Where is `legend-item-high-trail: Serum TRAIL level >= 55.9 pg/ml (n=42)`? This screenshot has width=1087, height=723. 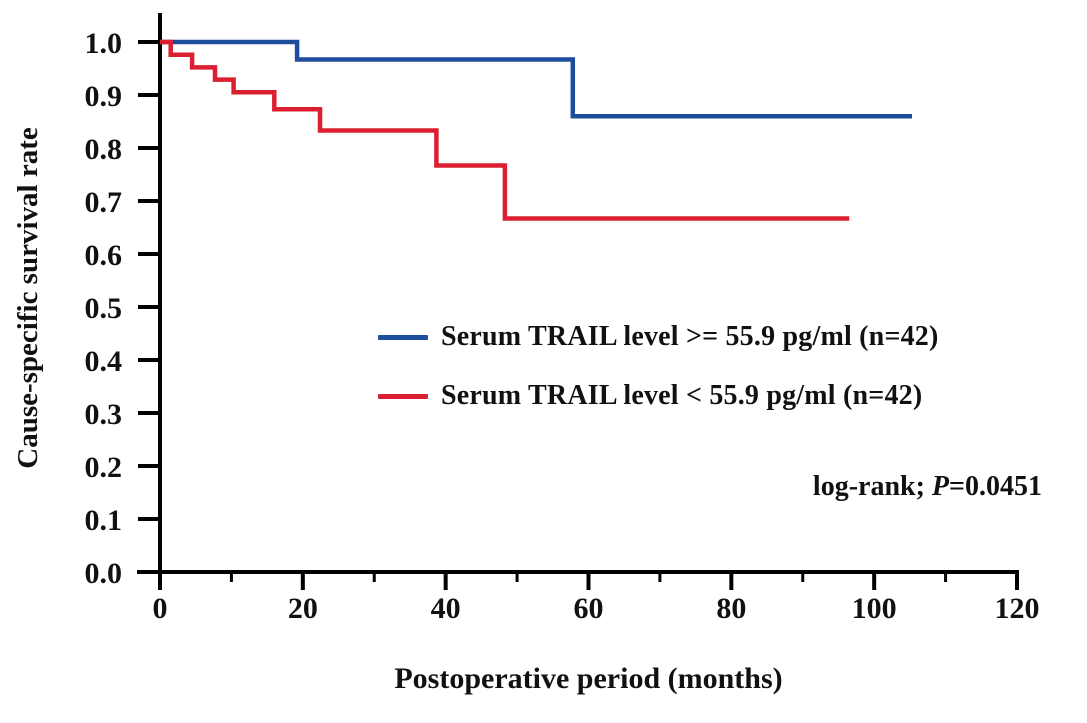 legend-item-high-trail: Serum TRAIL level >= 55.9 pg/ml (n=42) is located at coordinates (658, 337).